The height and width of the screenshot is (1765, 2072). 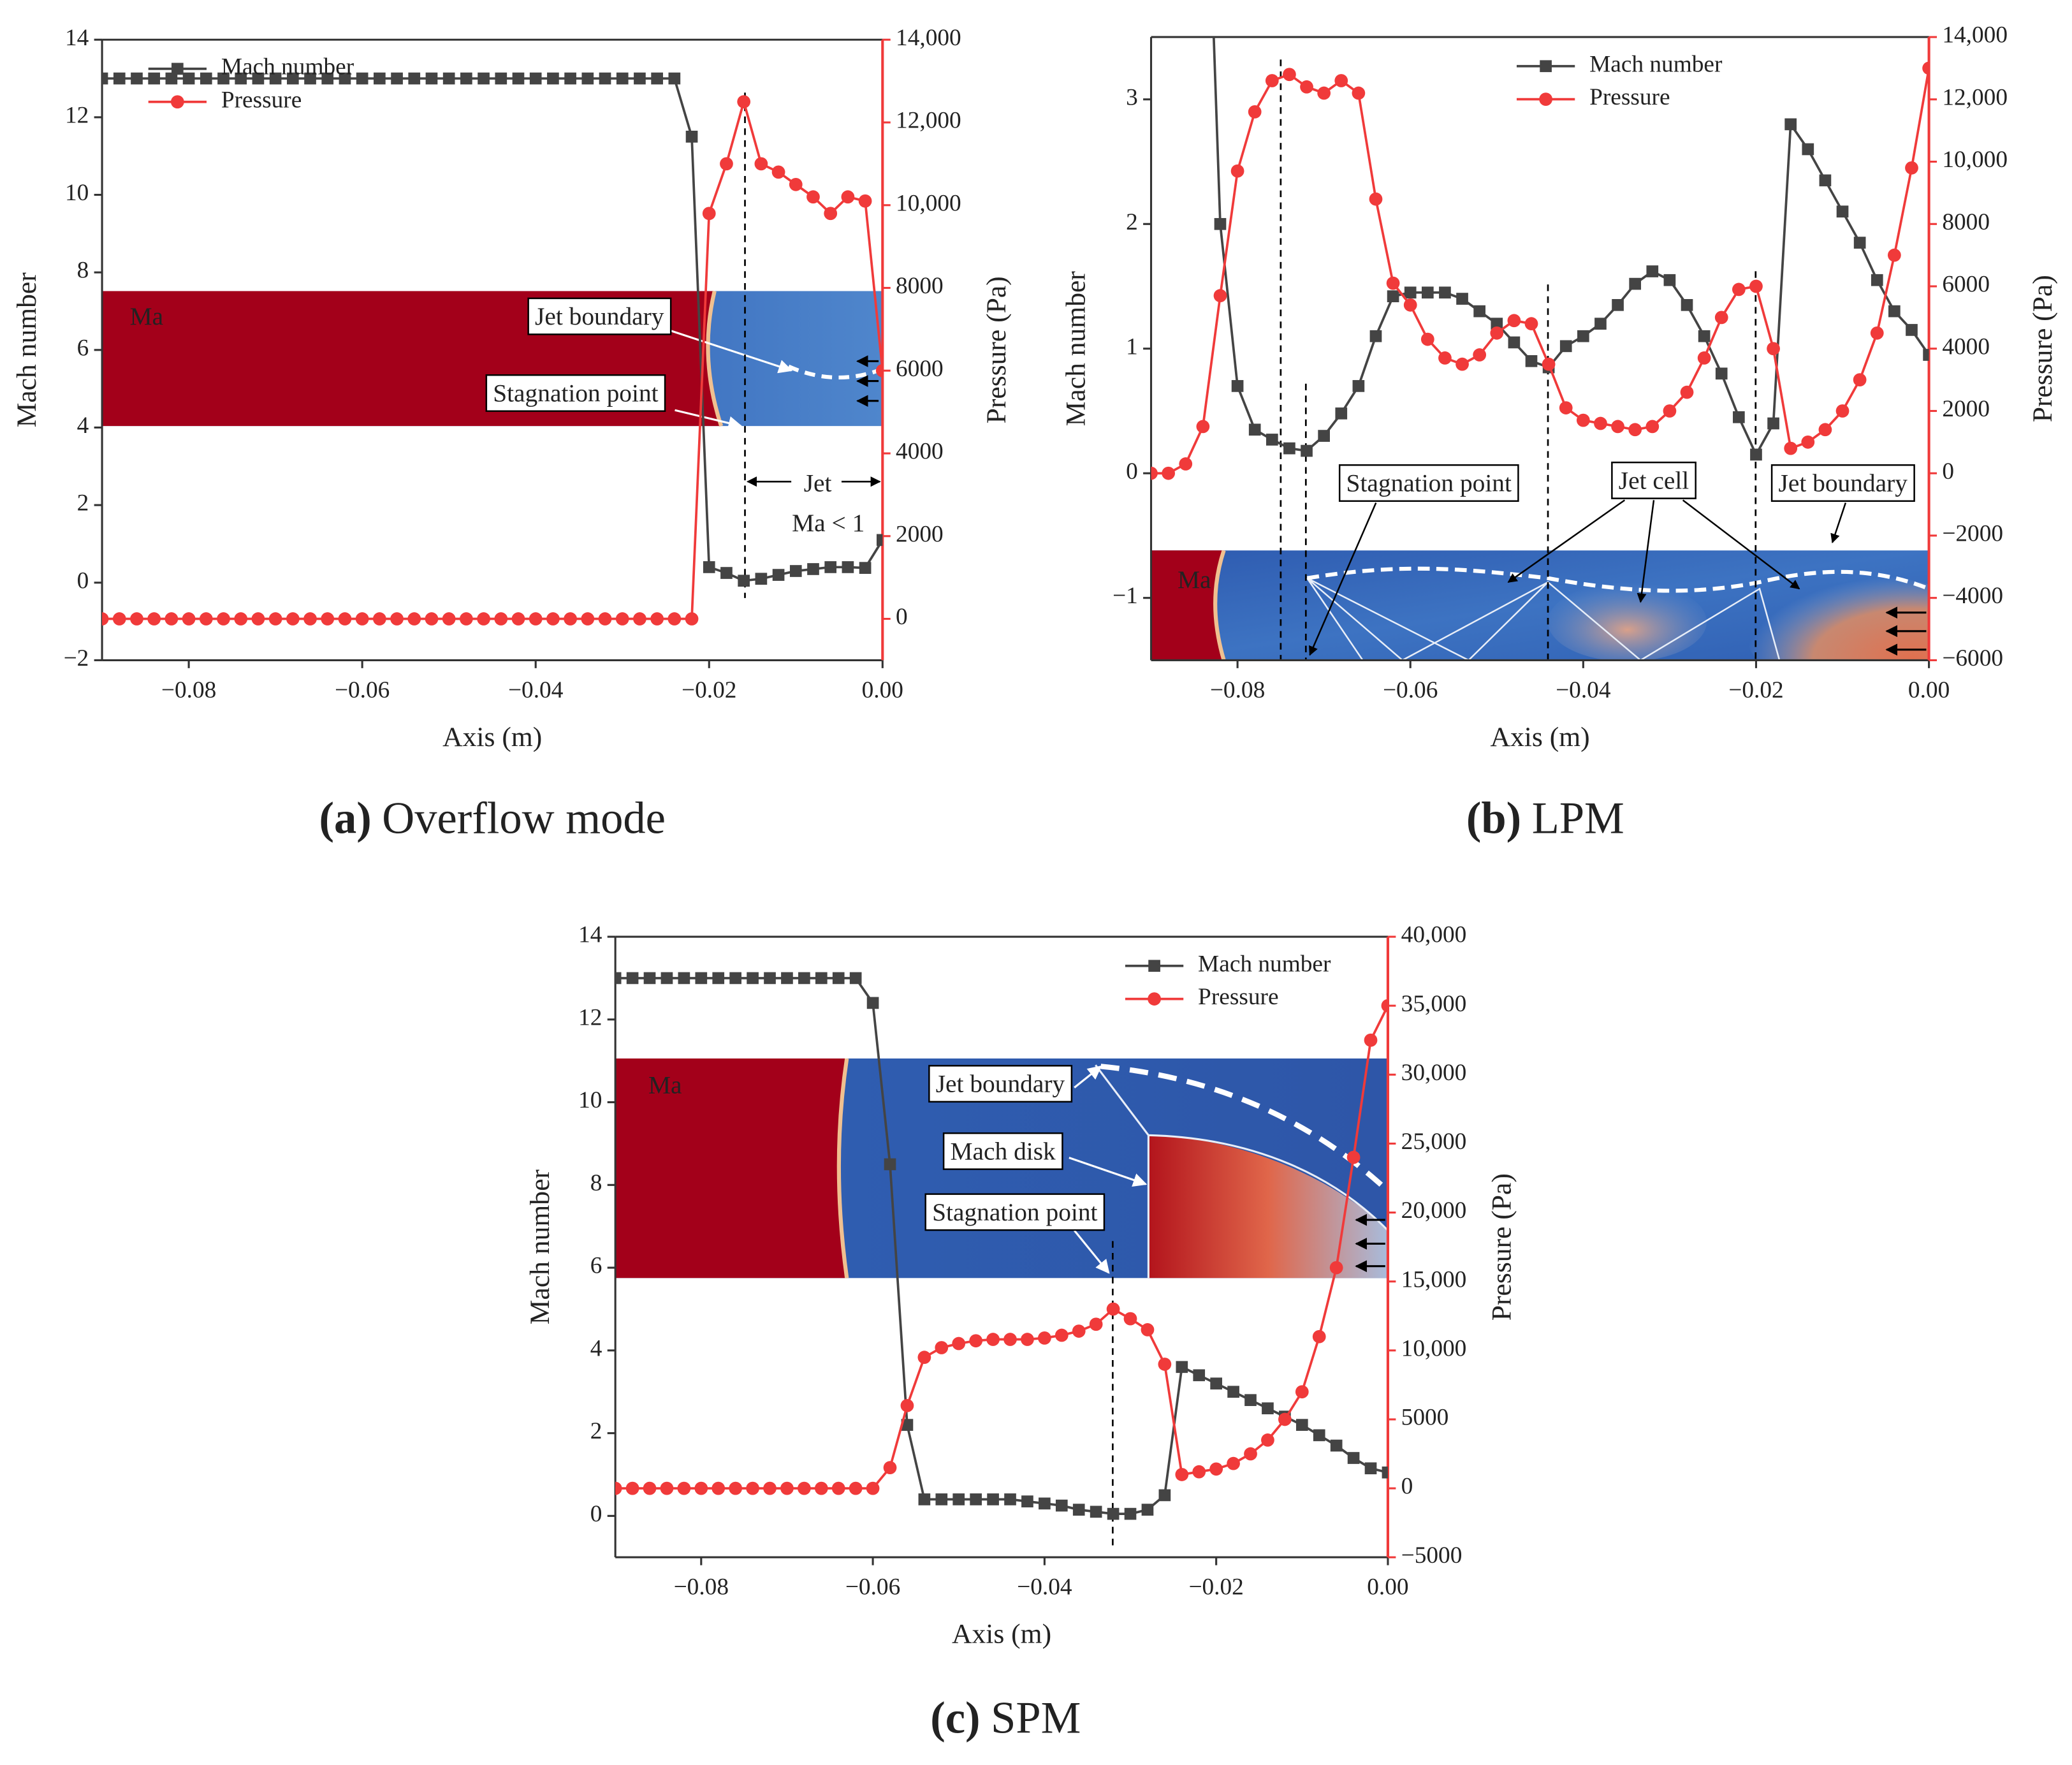 What do you see at coordinates (1583, 690) in the screenshot?
I see `x-tick-label: −0.04` at bounding box center [1583, 690].